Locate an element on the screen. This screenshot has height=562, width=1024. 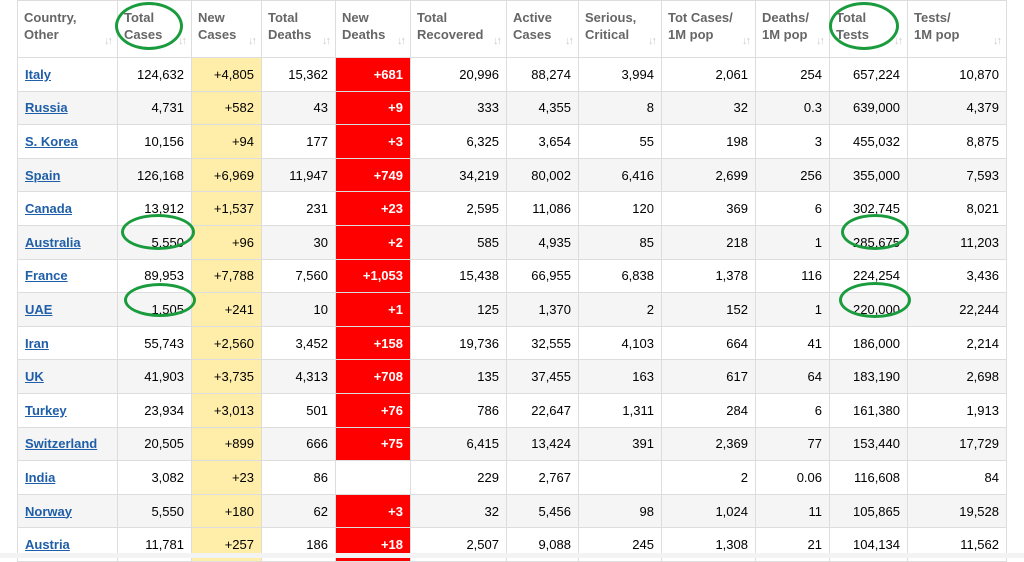
cell-total-cases: 5,550 is located at coordinates (154, 242).